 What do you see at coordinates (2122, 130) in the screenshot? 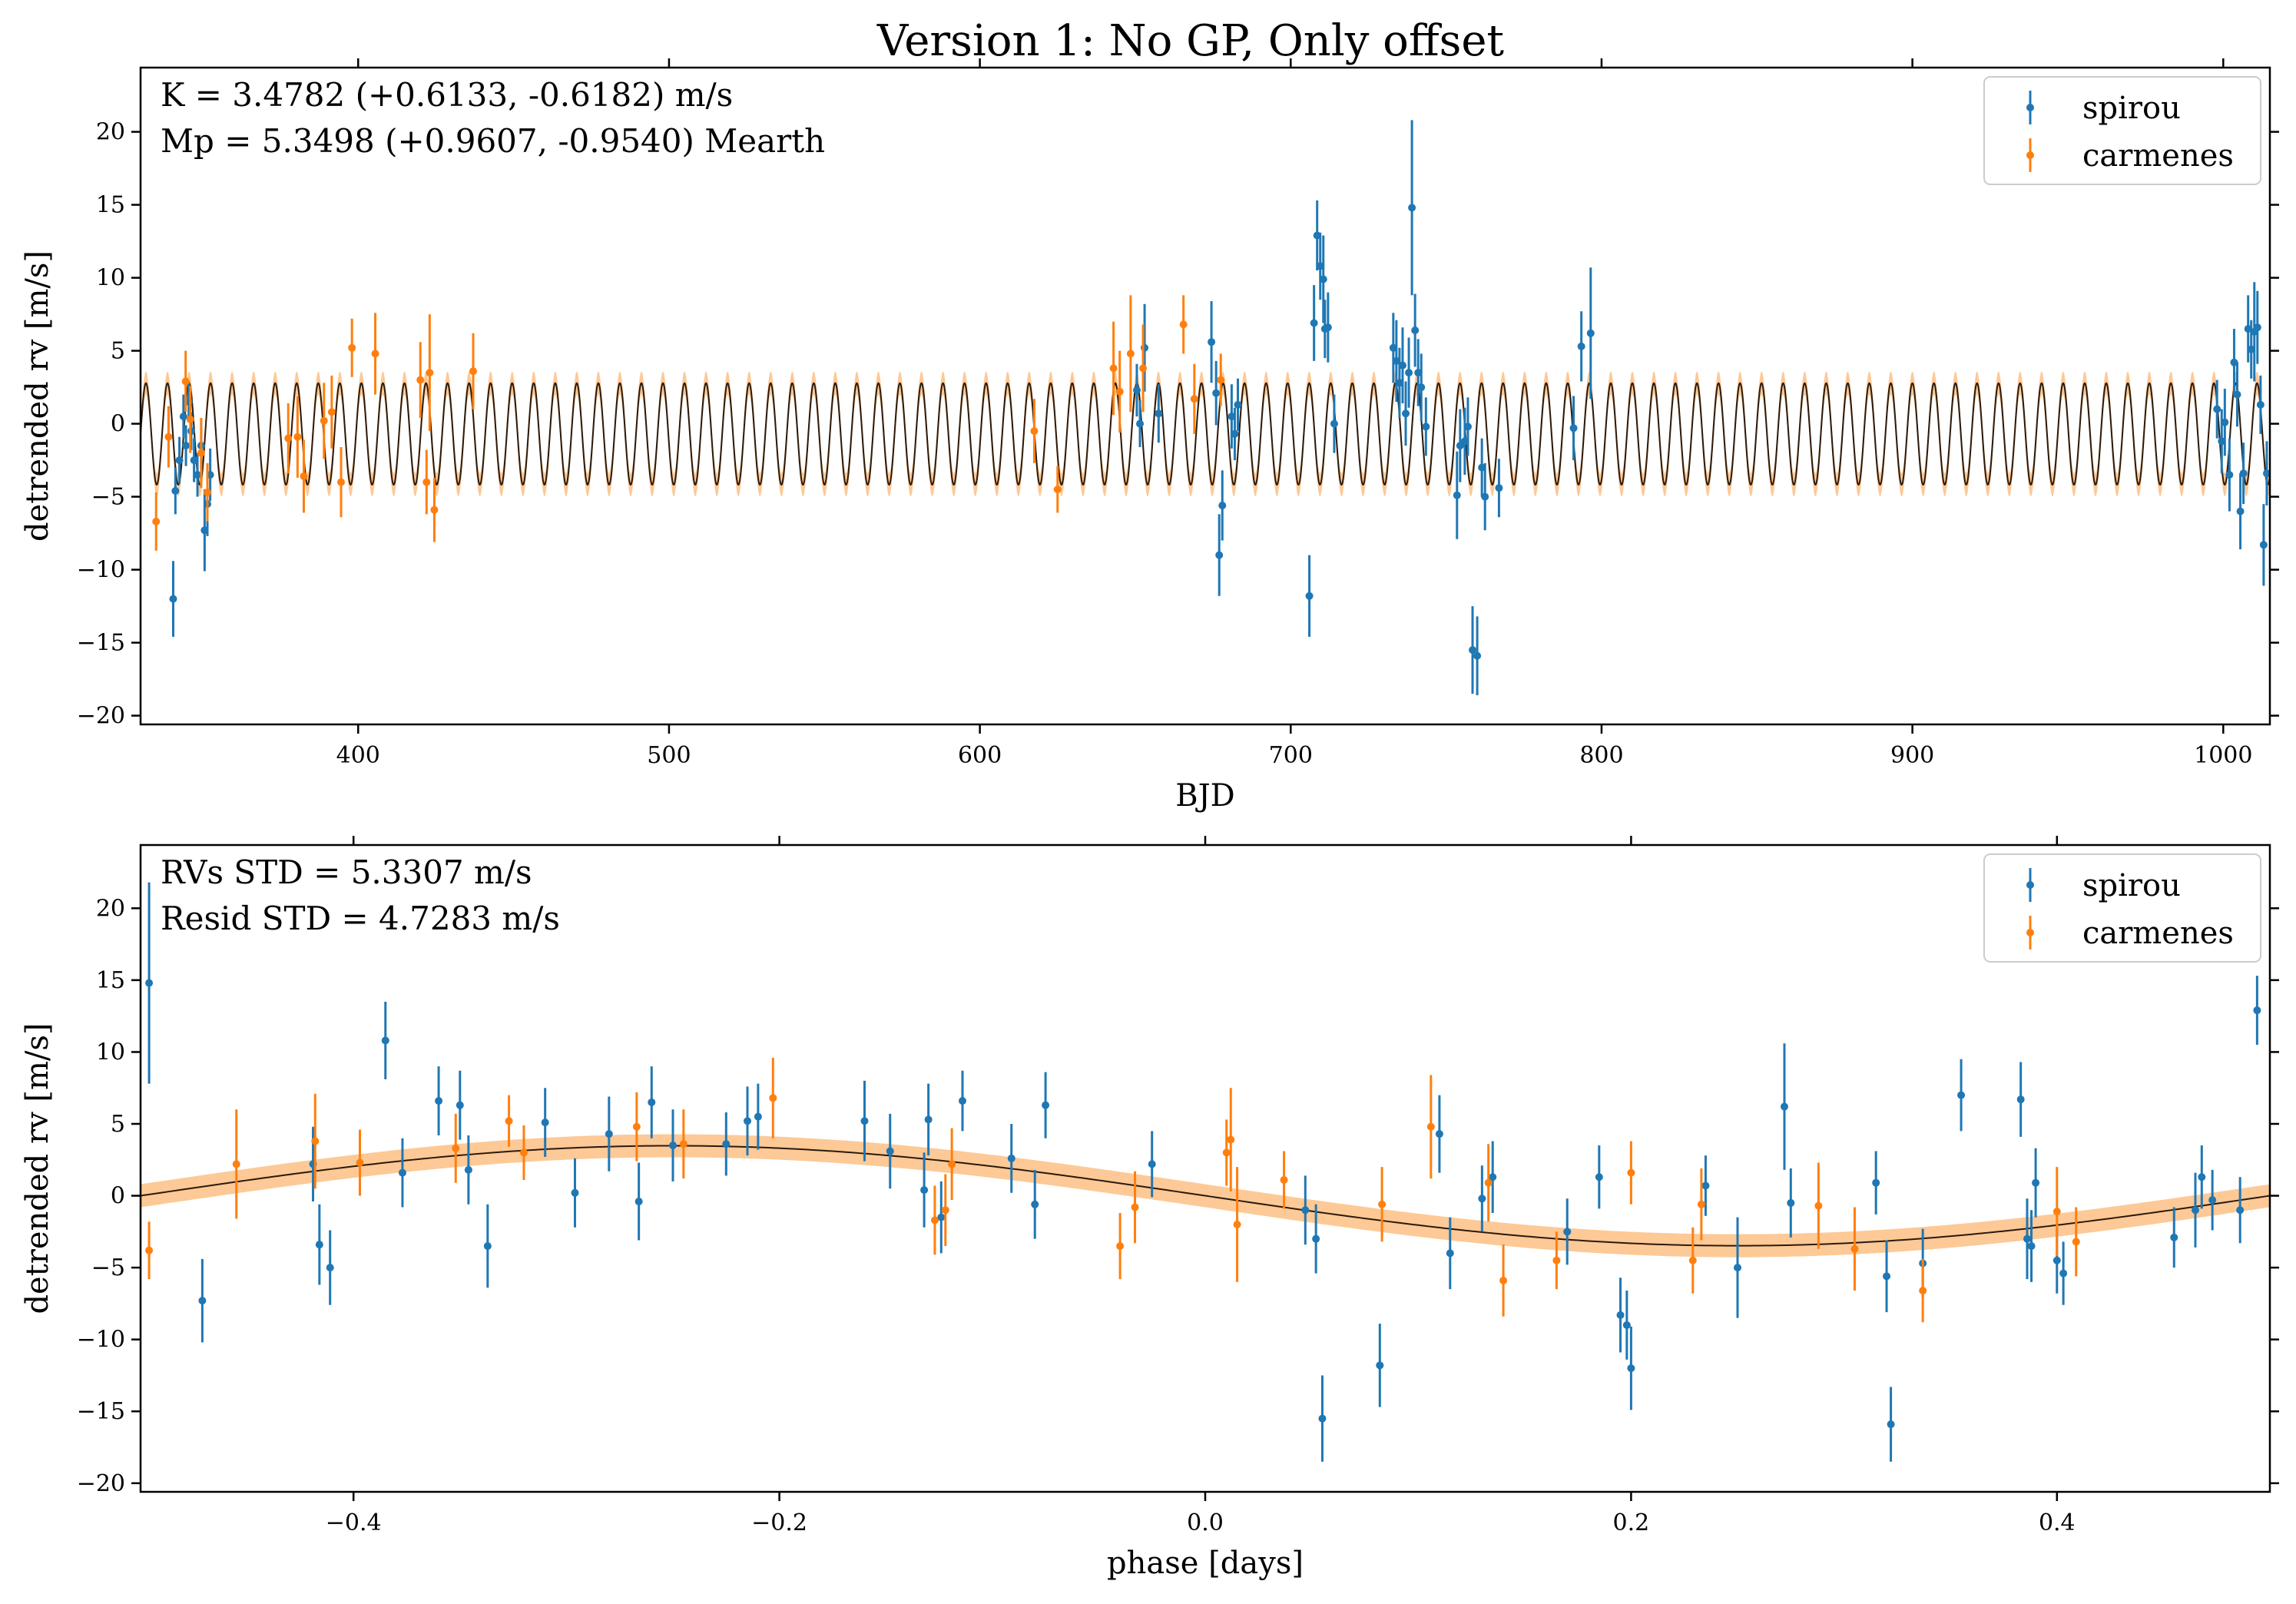
I see `legend: spirou carmenes` at bounding box center [2122, 130].